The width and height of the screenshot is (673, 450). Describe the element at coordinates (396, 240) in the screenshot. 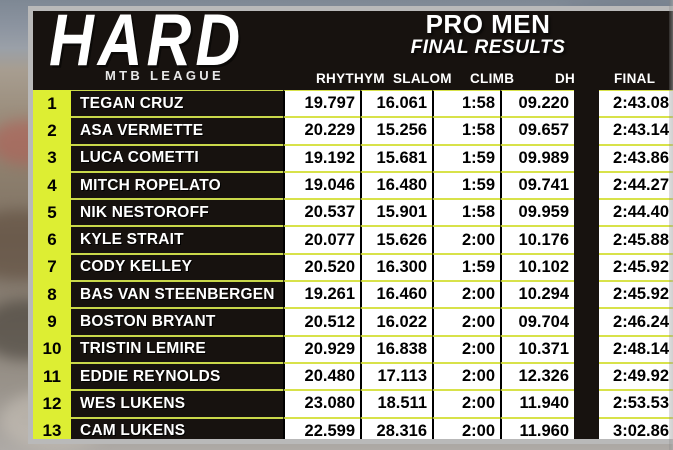

I see `cell-slalom: 15.626` at that location.